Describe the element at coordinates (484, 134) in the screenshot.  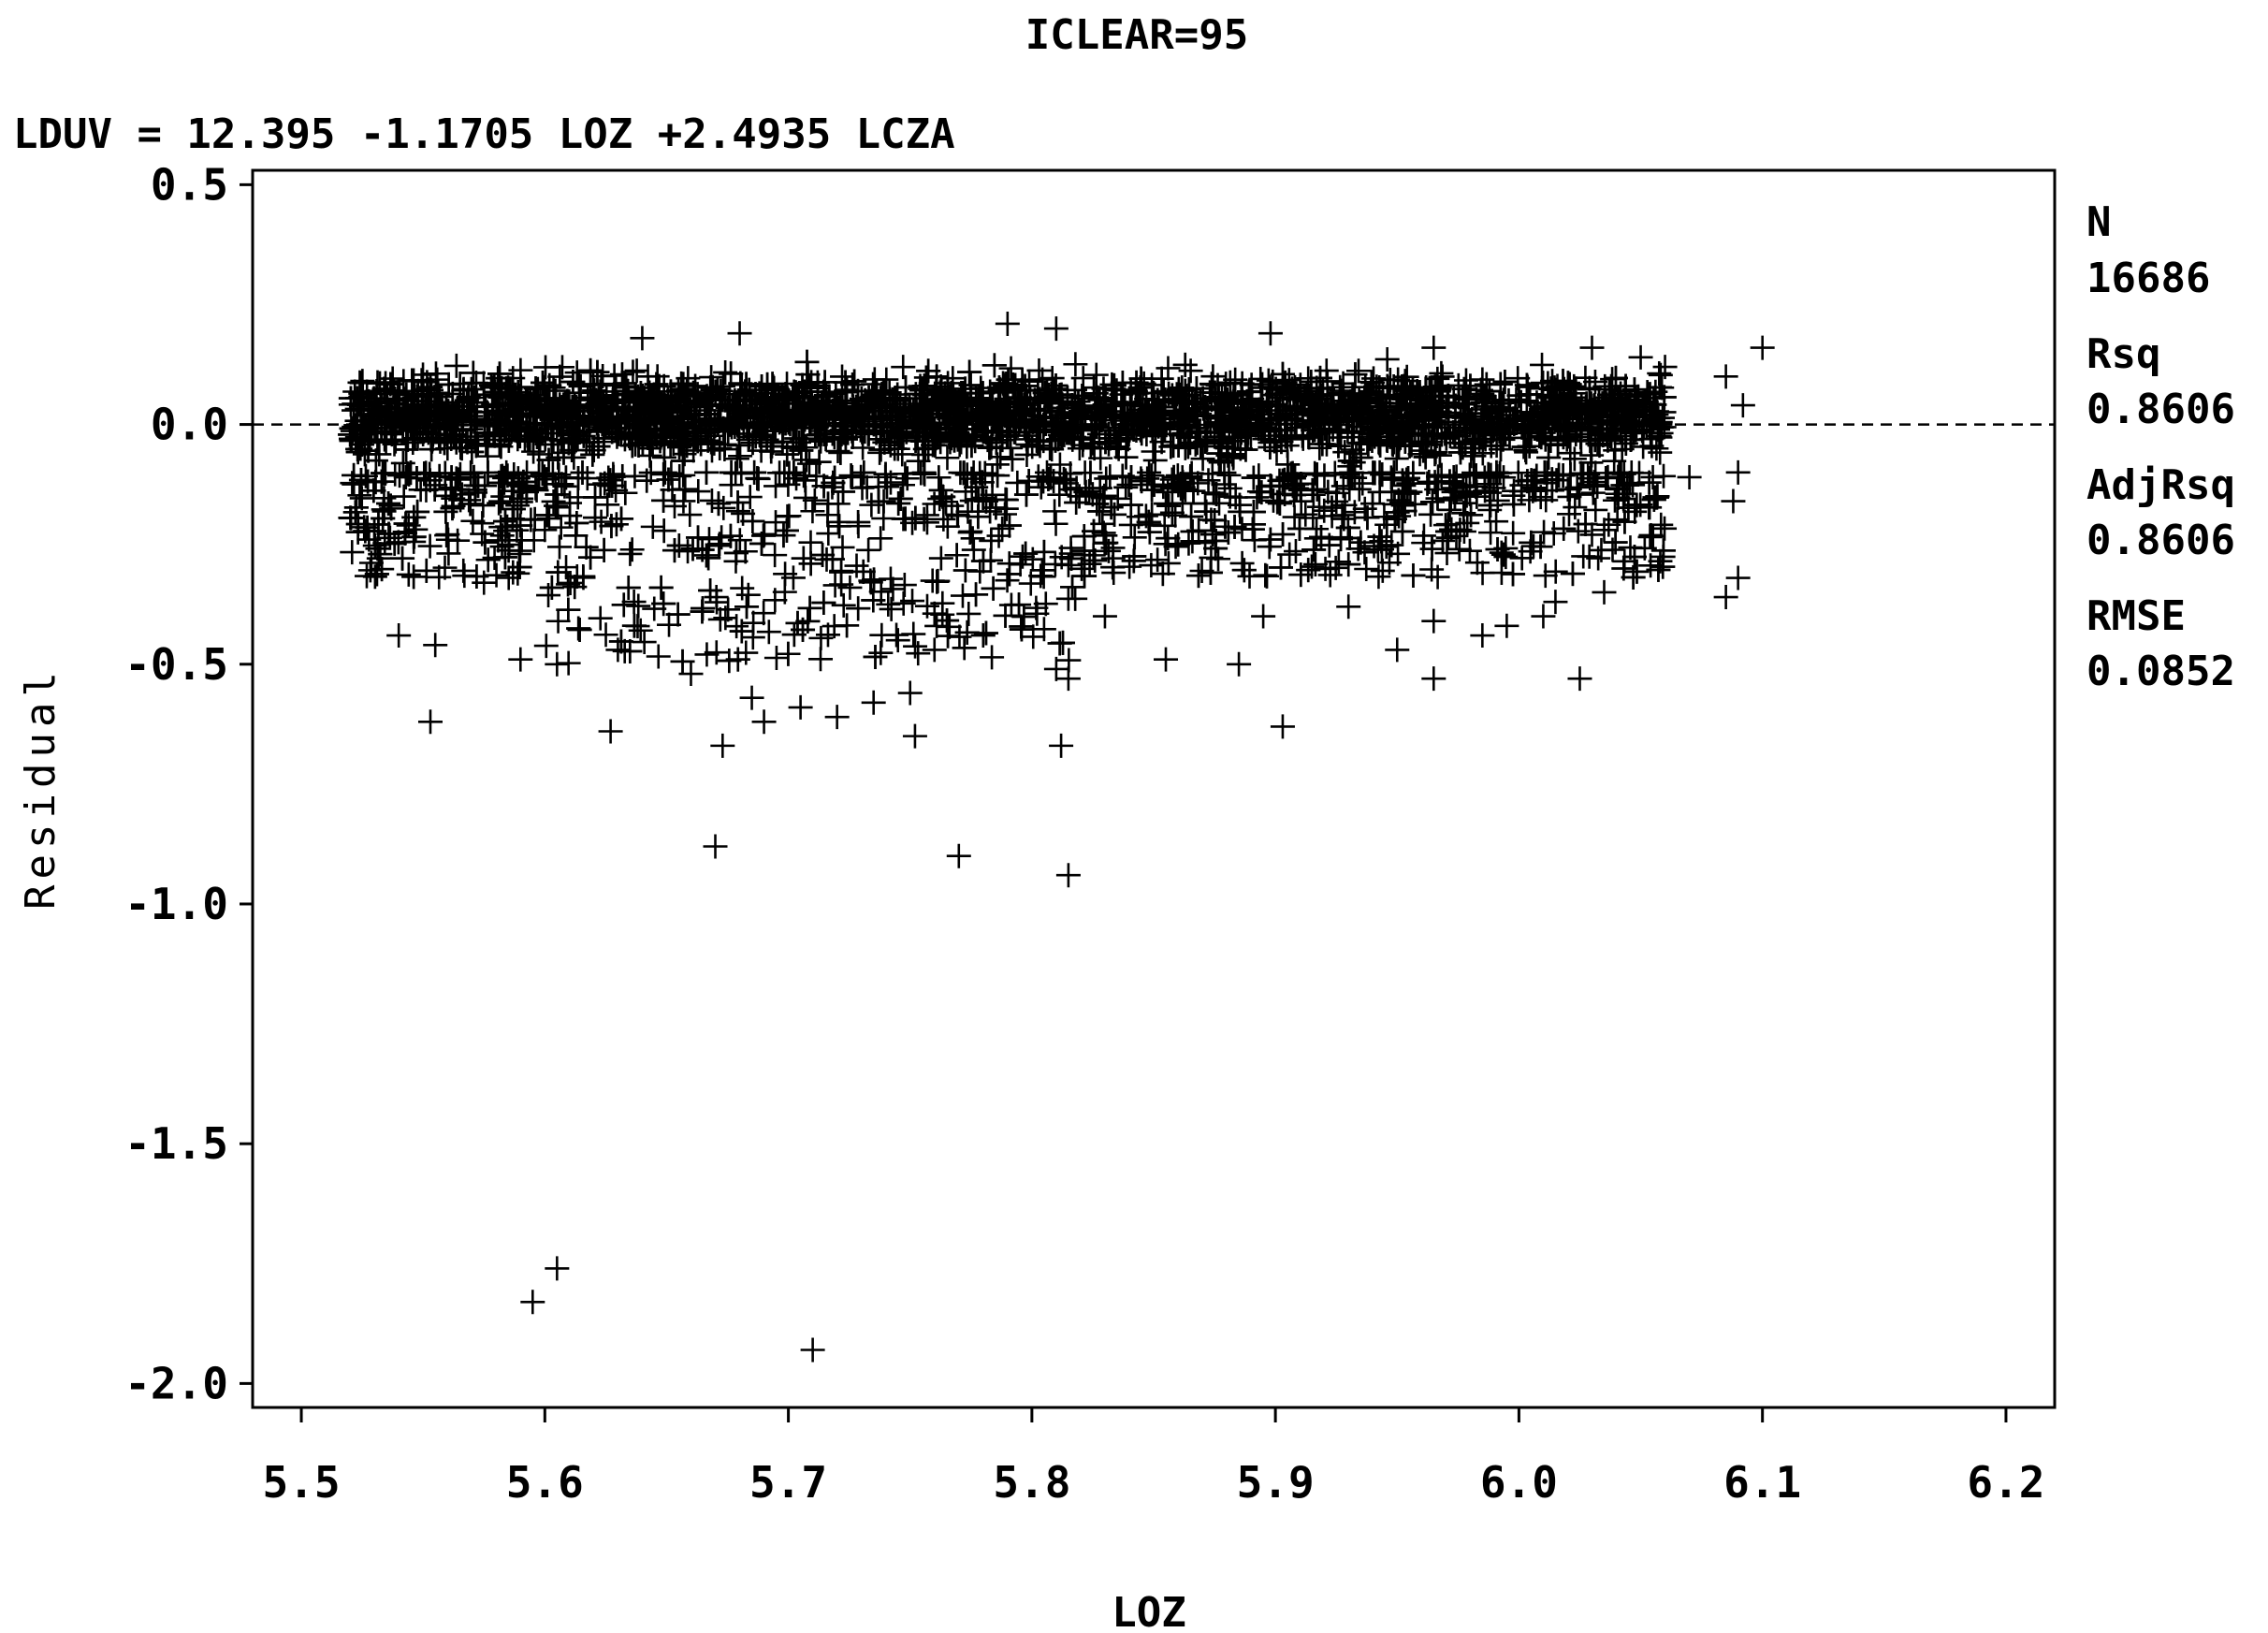
I see `chart-subtitle: LDUV = 12.395 -1.1705 LOZ +2.4935 LCZA` at that location.